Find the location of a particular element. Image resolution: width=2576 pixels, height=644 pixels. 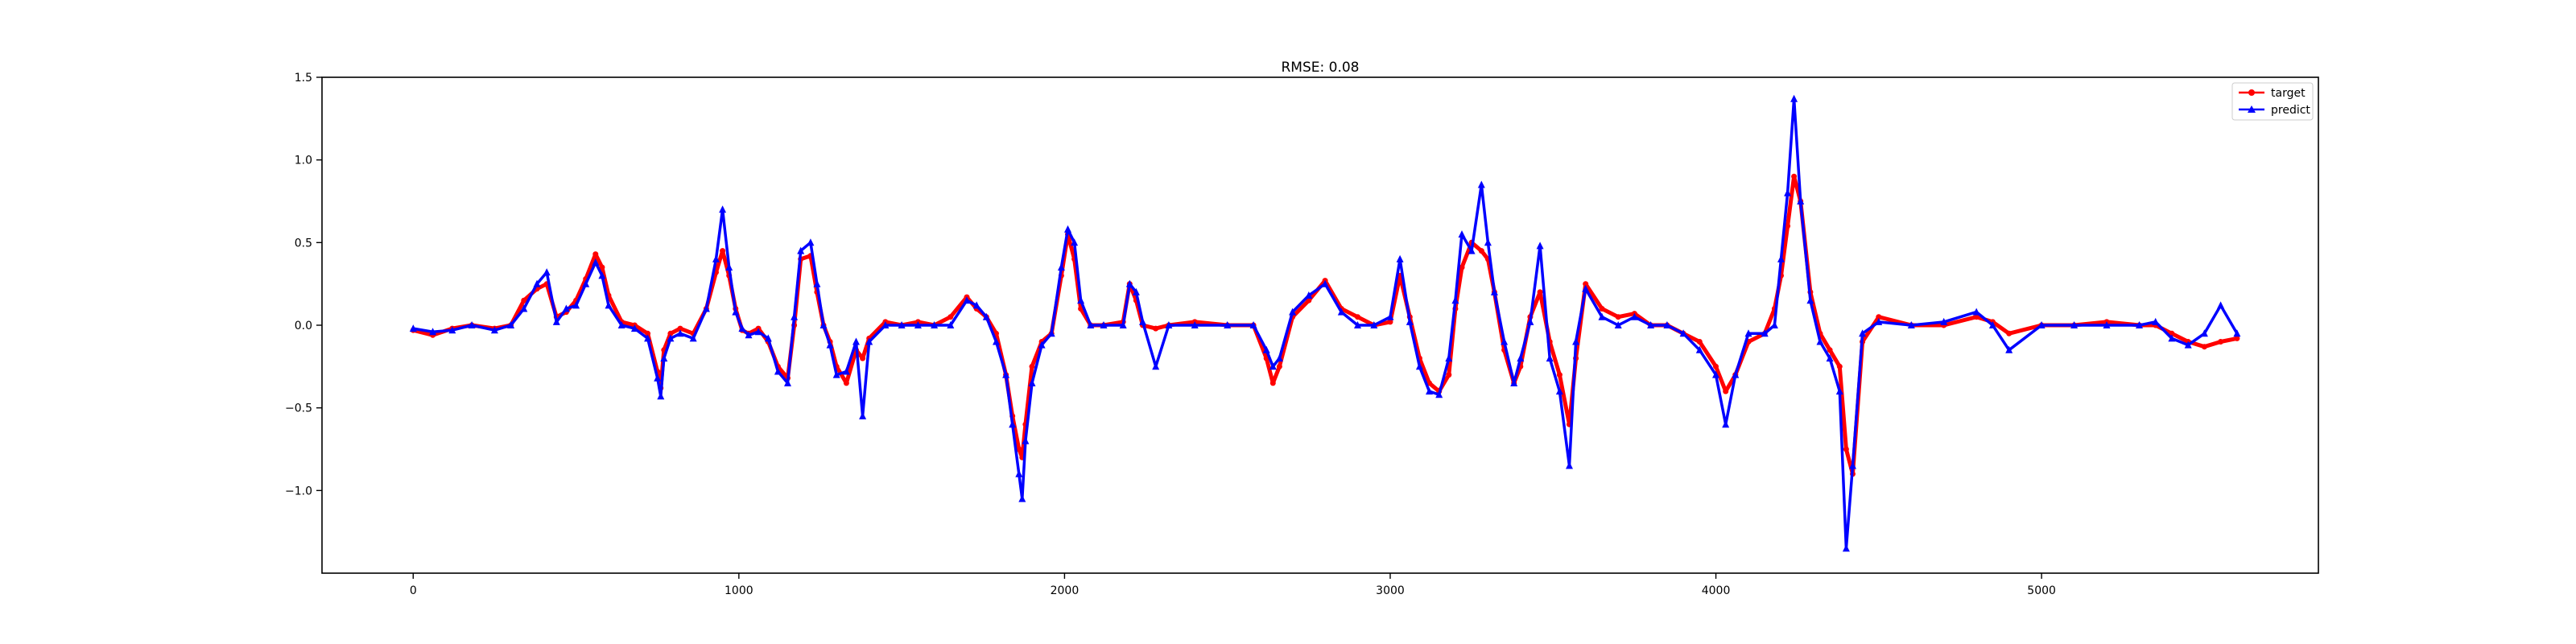

y-tick-label: 1.0 is located at coordinates (303, 161).